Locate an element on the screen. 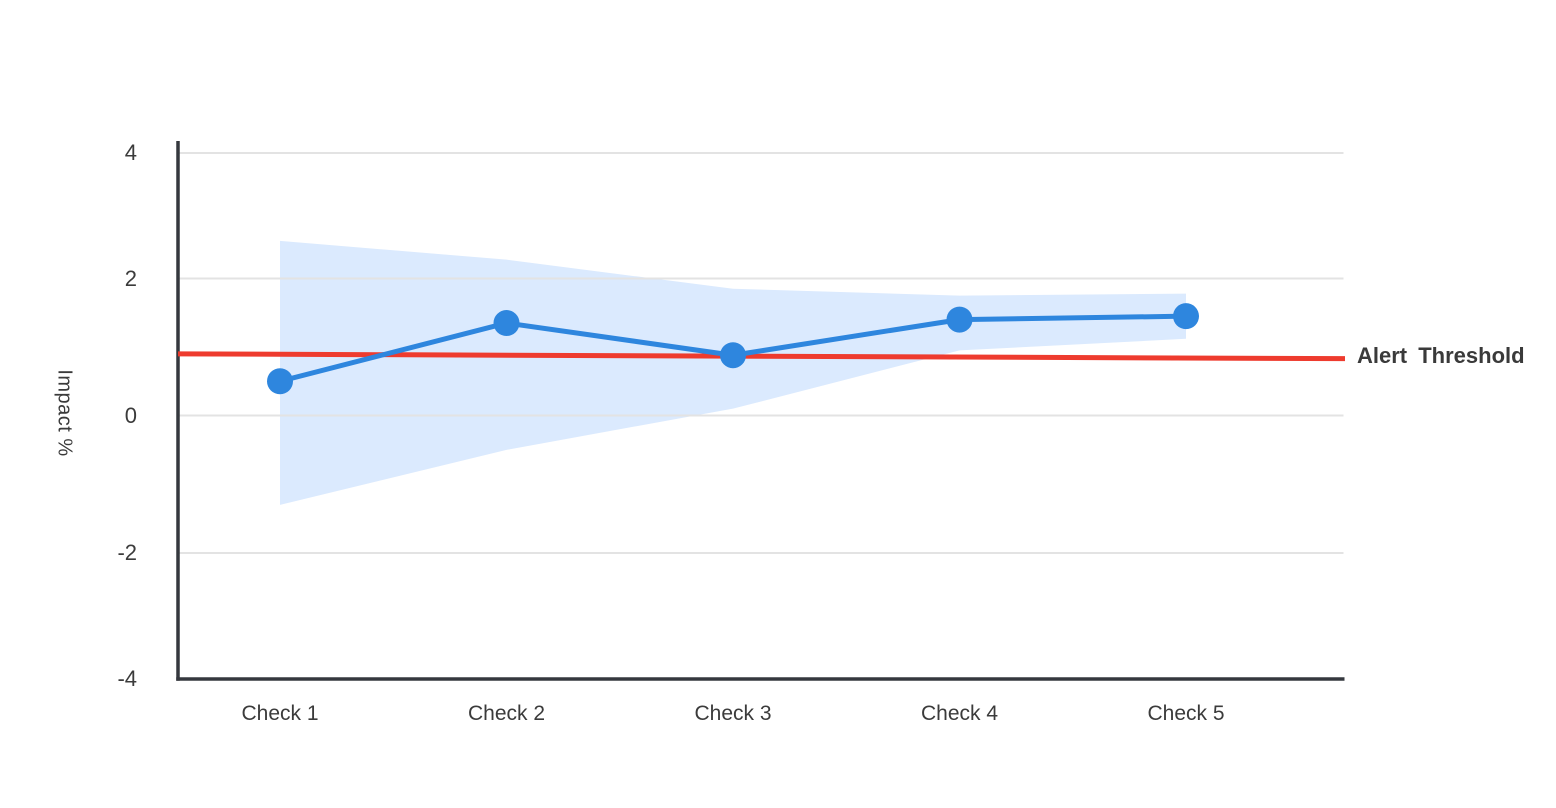 This screenshot has height=808, width=1556. x-category-label-check-1: Check 1 is located at coordinates (280, 713).